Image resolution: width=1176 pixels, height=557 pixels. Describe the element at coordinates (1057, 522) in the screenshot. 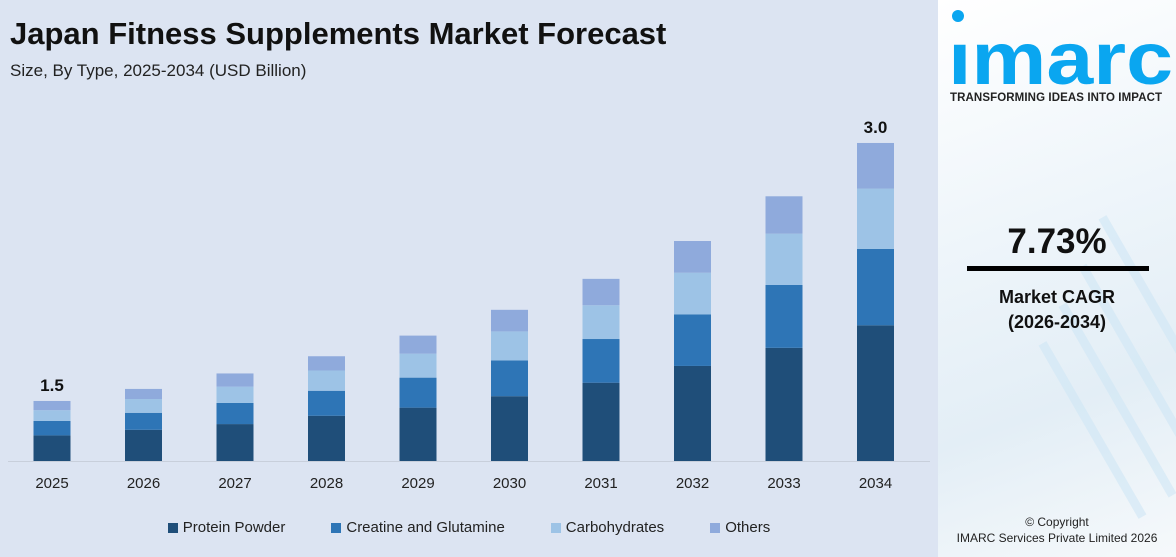

I see `copyright-text: © Copyright` at that location.